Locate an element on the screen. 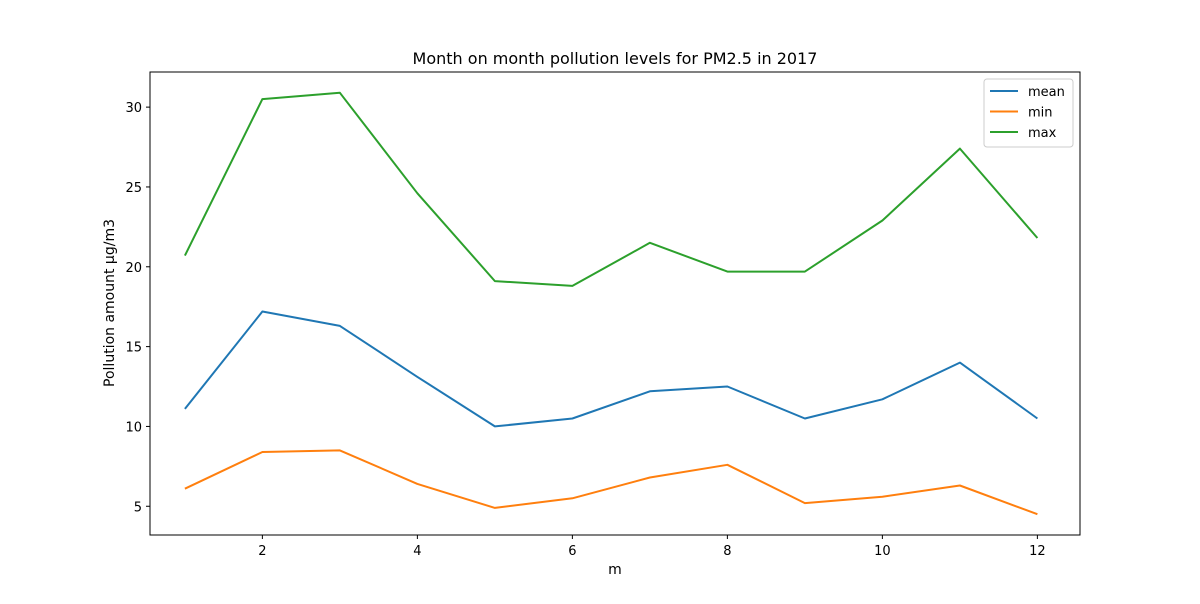 This screenshot has height=604, width=1200. x-tick-label: 8 is located at coordinates (727, 551).